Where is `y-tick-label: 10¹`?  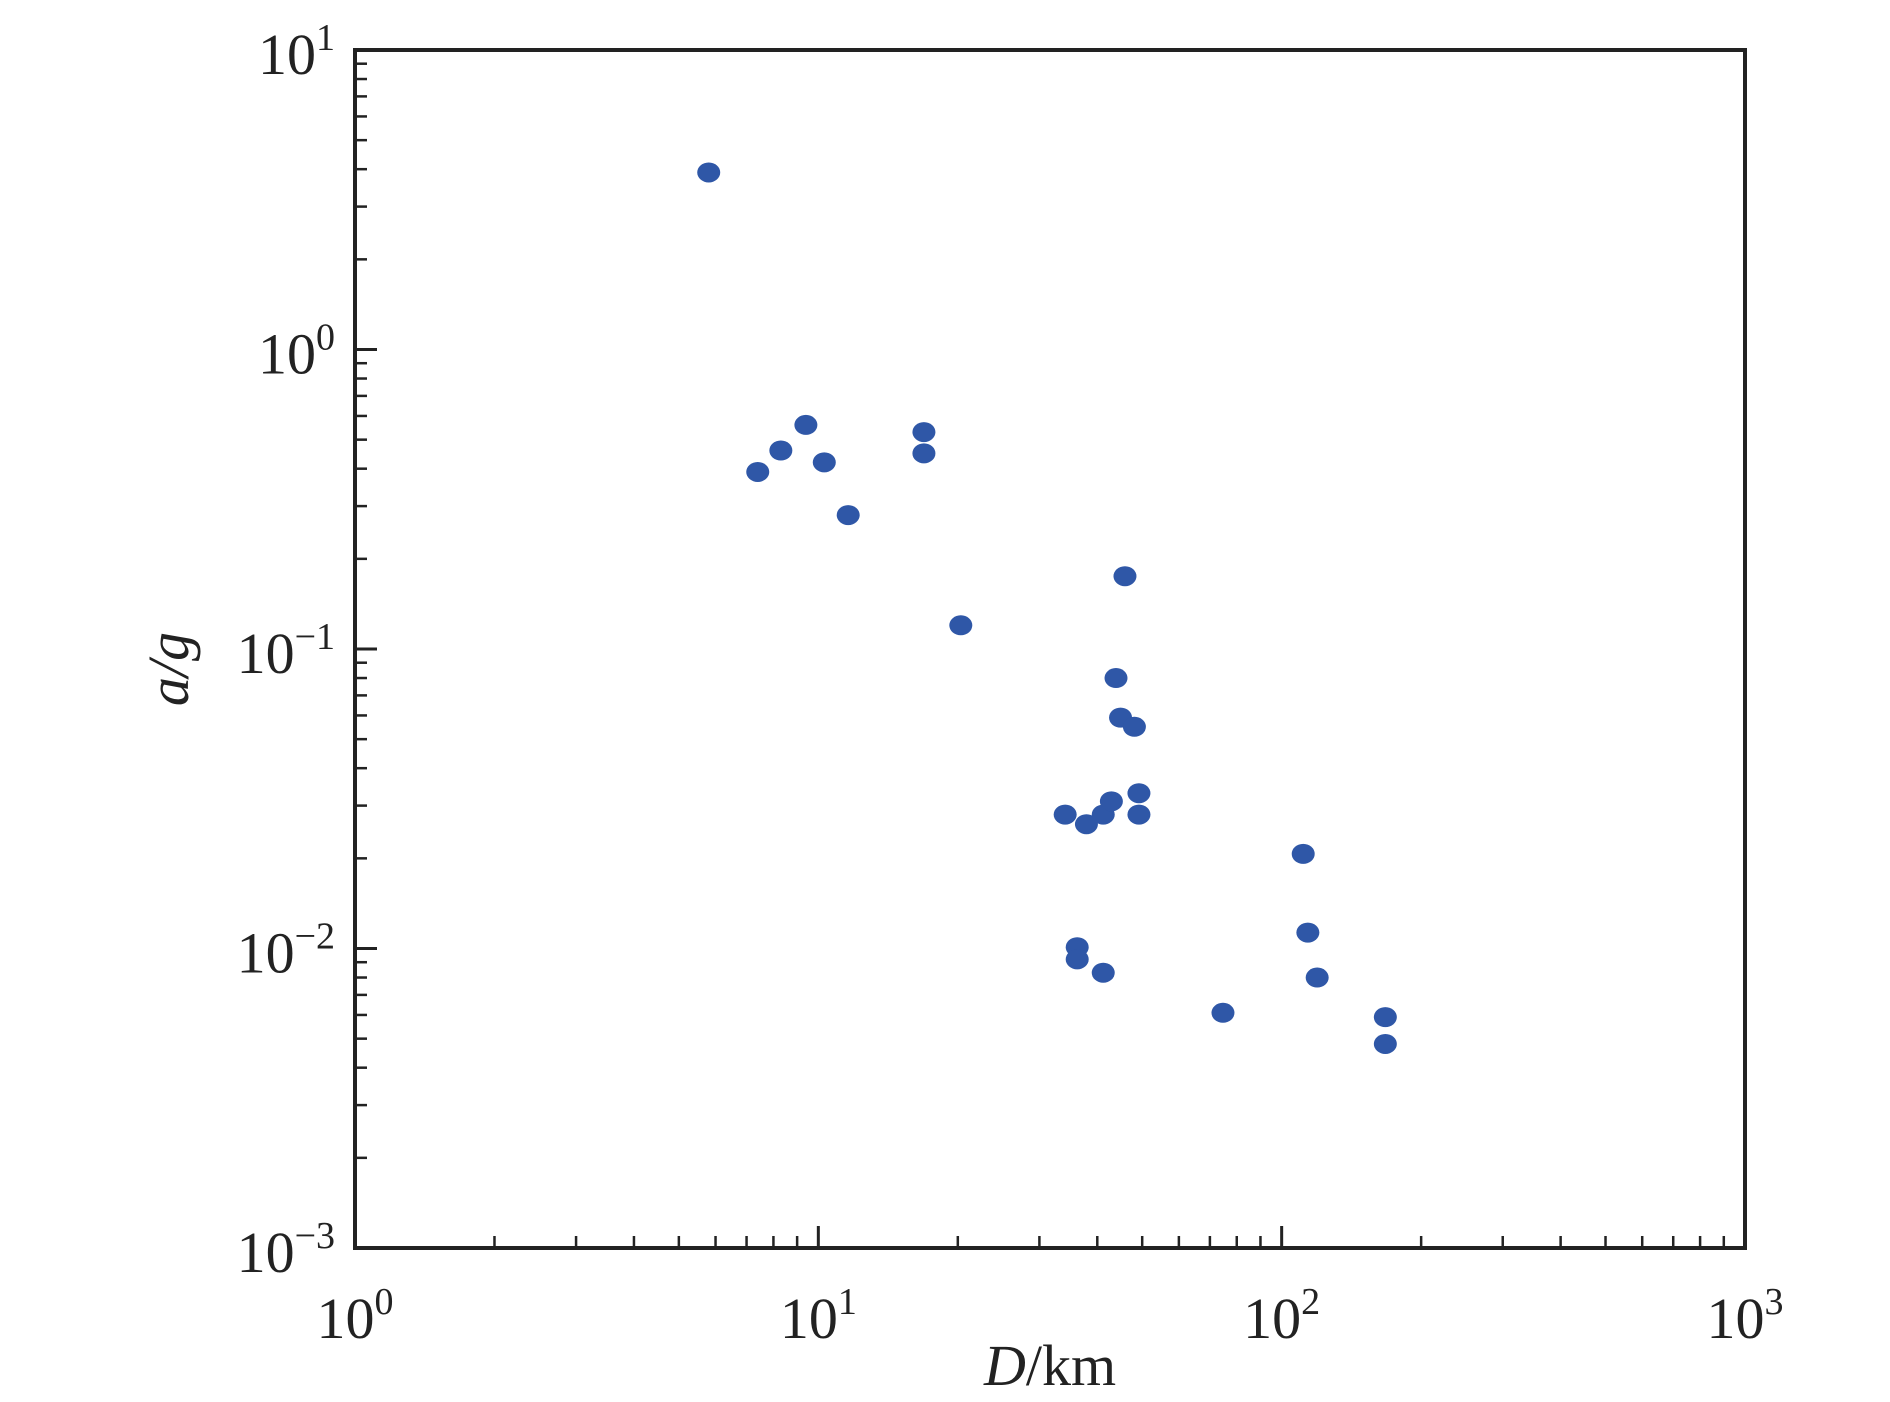
y-tick-label: 10¹ is located at coordinates (296, 52).